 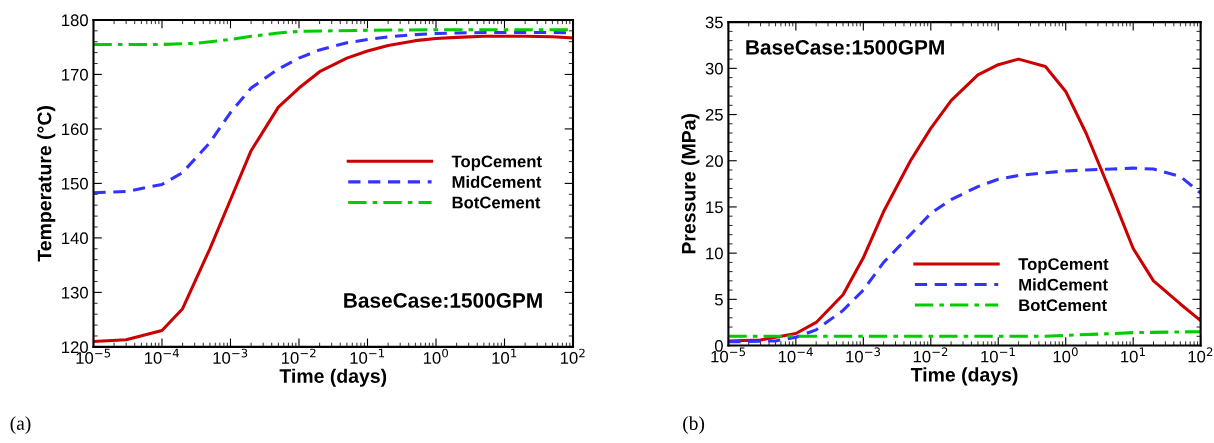 I want to click on y-tick-label: 5, so click(x=718, y=299).